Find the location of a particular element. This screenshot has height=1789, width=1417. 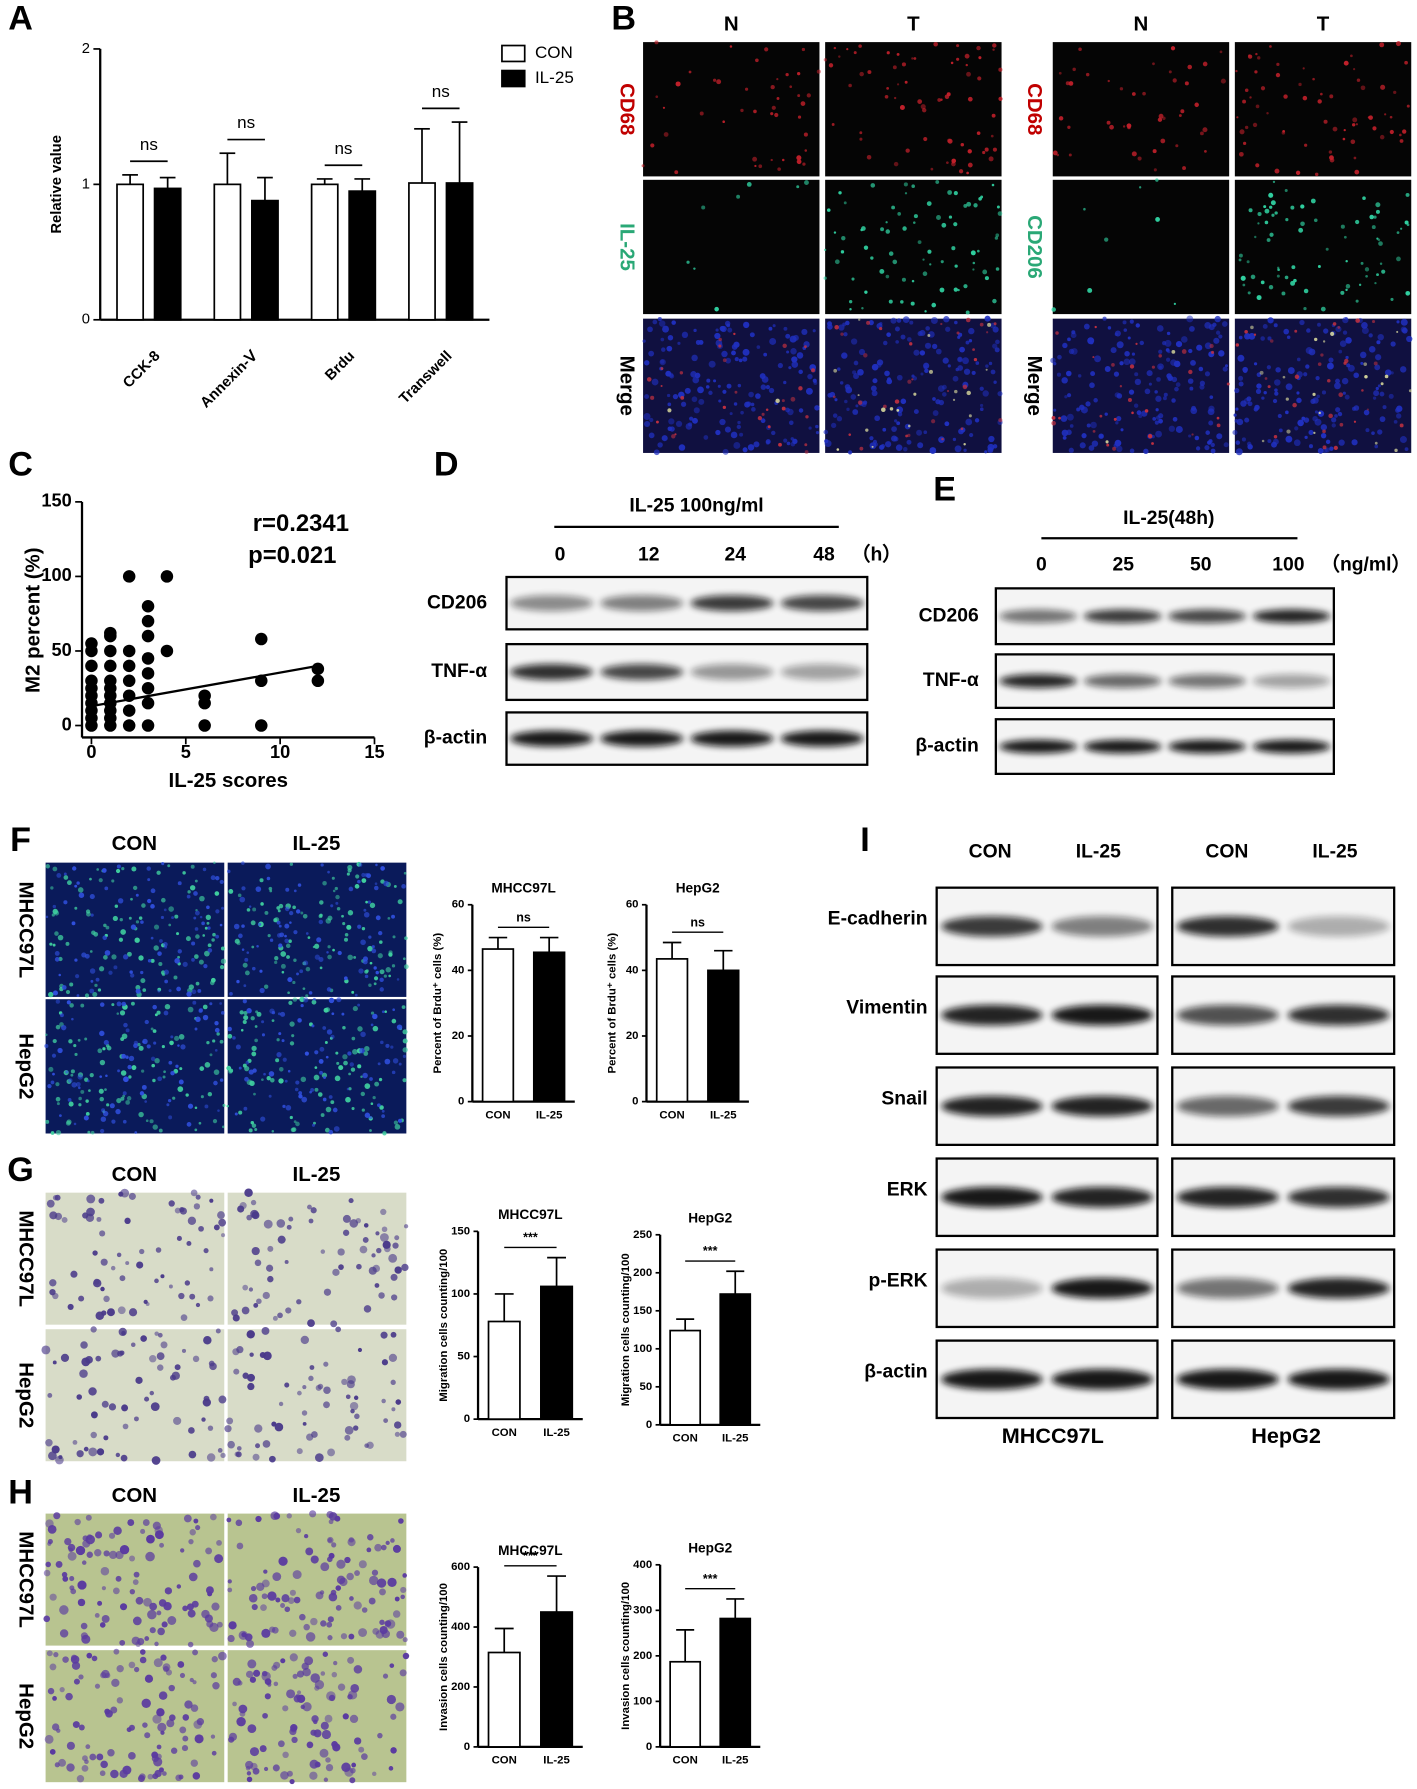

panel-label: F is located at coordinates (20, 840).